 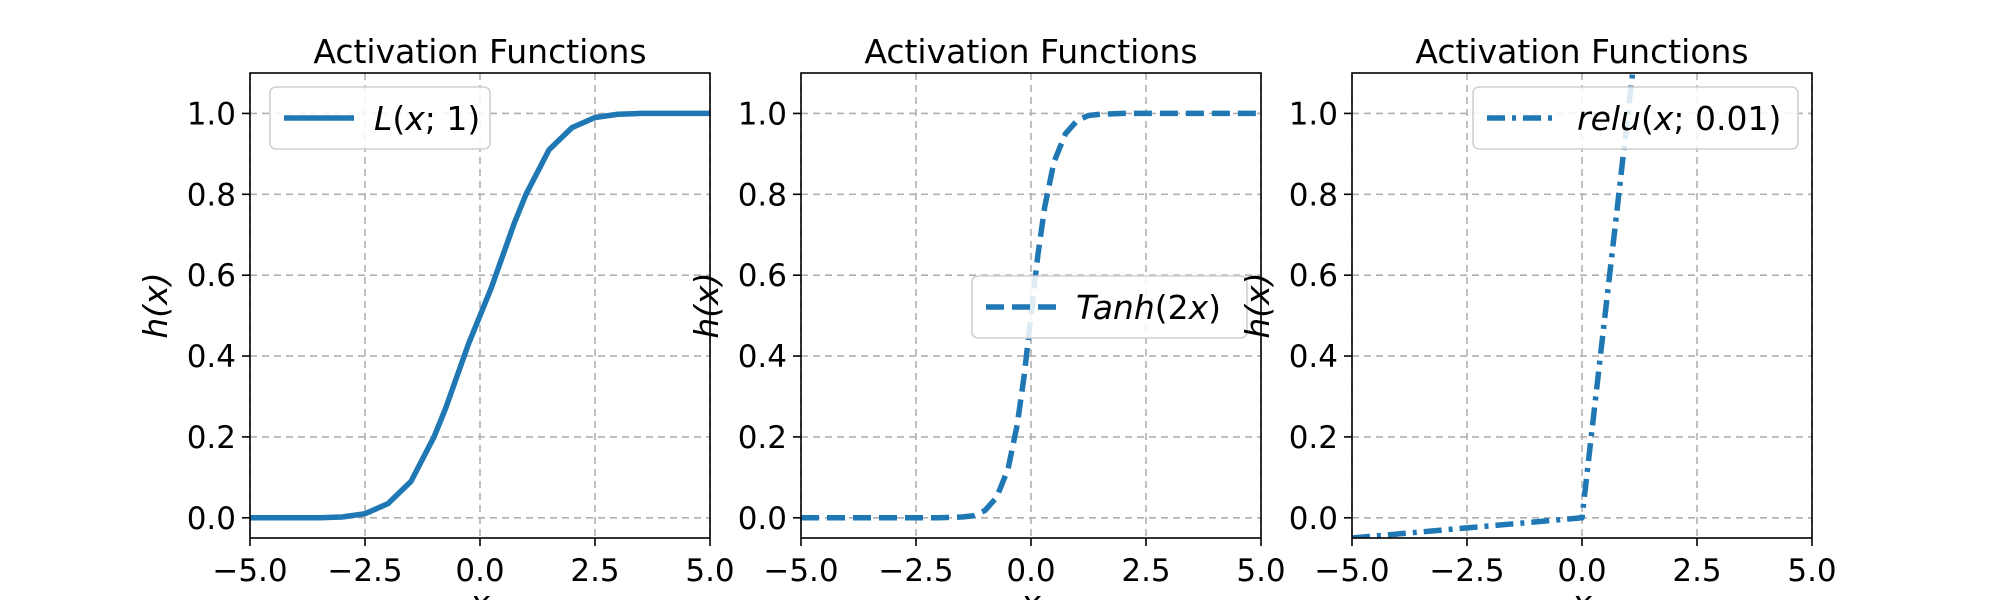 What do you see at coordinates (1115, 307) in the screenshot?
I see `legend-label-part: Tanh` at bounding box center [1115, 307].